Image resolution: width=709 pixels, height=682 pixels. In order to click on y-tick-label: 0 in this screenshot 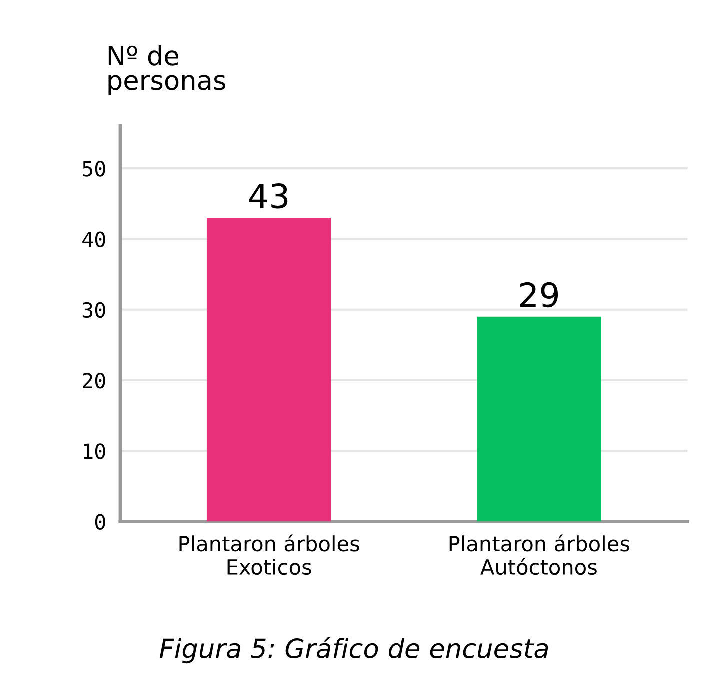, I will do `click(100, 522)`.